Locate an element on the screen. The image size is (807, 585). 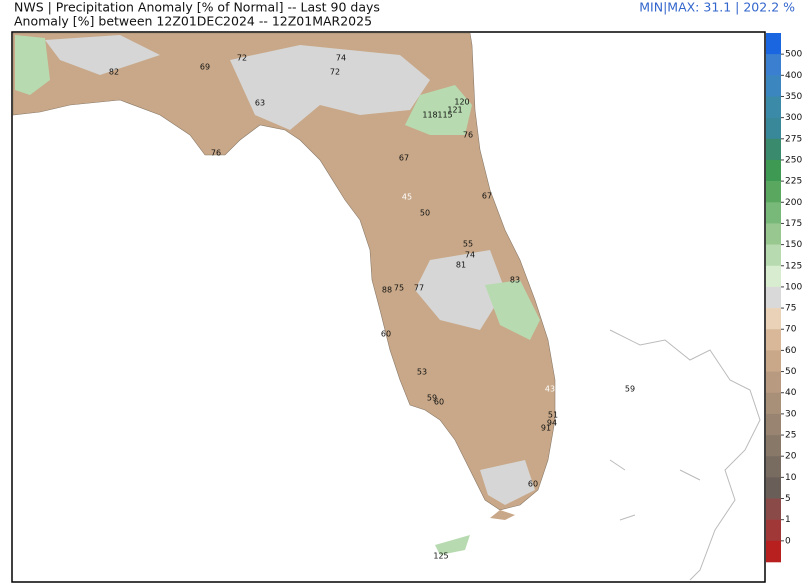
legend-tick-label: 350 is located at coordinates (793, 97).